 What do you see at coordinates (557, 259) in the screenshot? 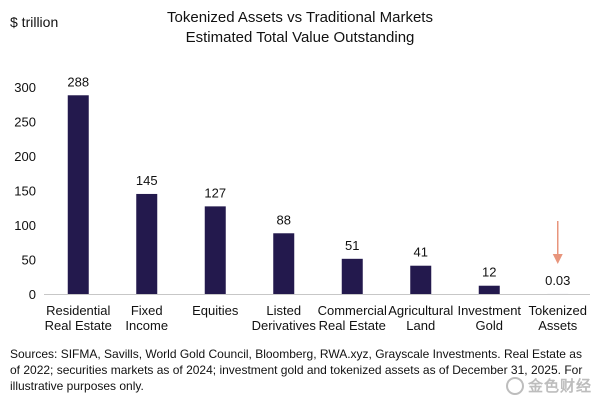
I see `annotation-arrow-head-icon` at bounding box center [557, 259].